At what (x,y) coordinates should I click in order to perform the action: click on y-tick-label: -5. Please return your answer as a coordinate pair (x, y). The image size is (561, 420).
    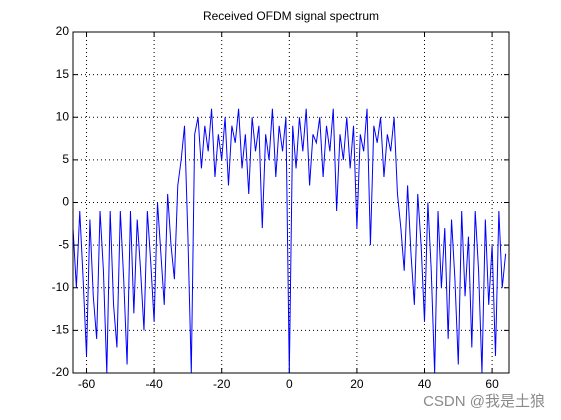
    Looking at the image, I should click on (63, 244).